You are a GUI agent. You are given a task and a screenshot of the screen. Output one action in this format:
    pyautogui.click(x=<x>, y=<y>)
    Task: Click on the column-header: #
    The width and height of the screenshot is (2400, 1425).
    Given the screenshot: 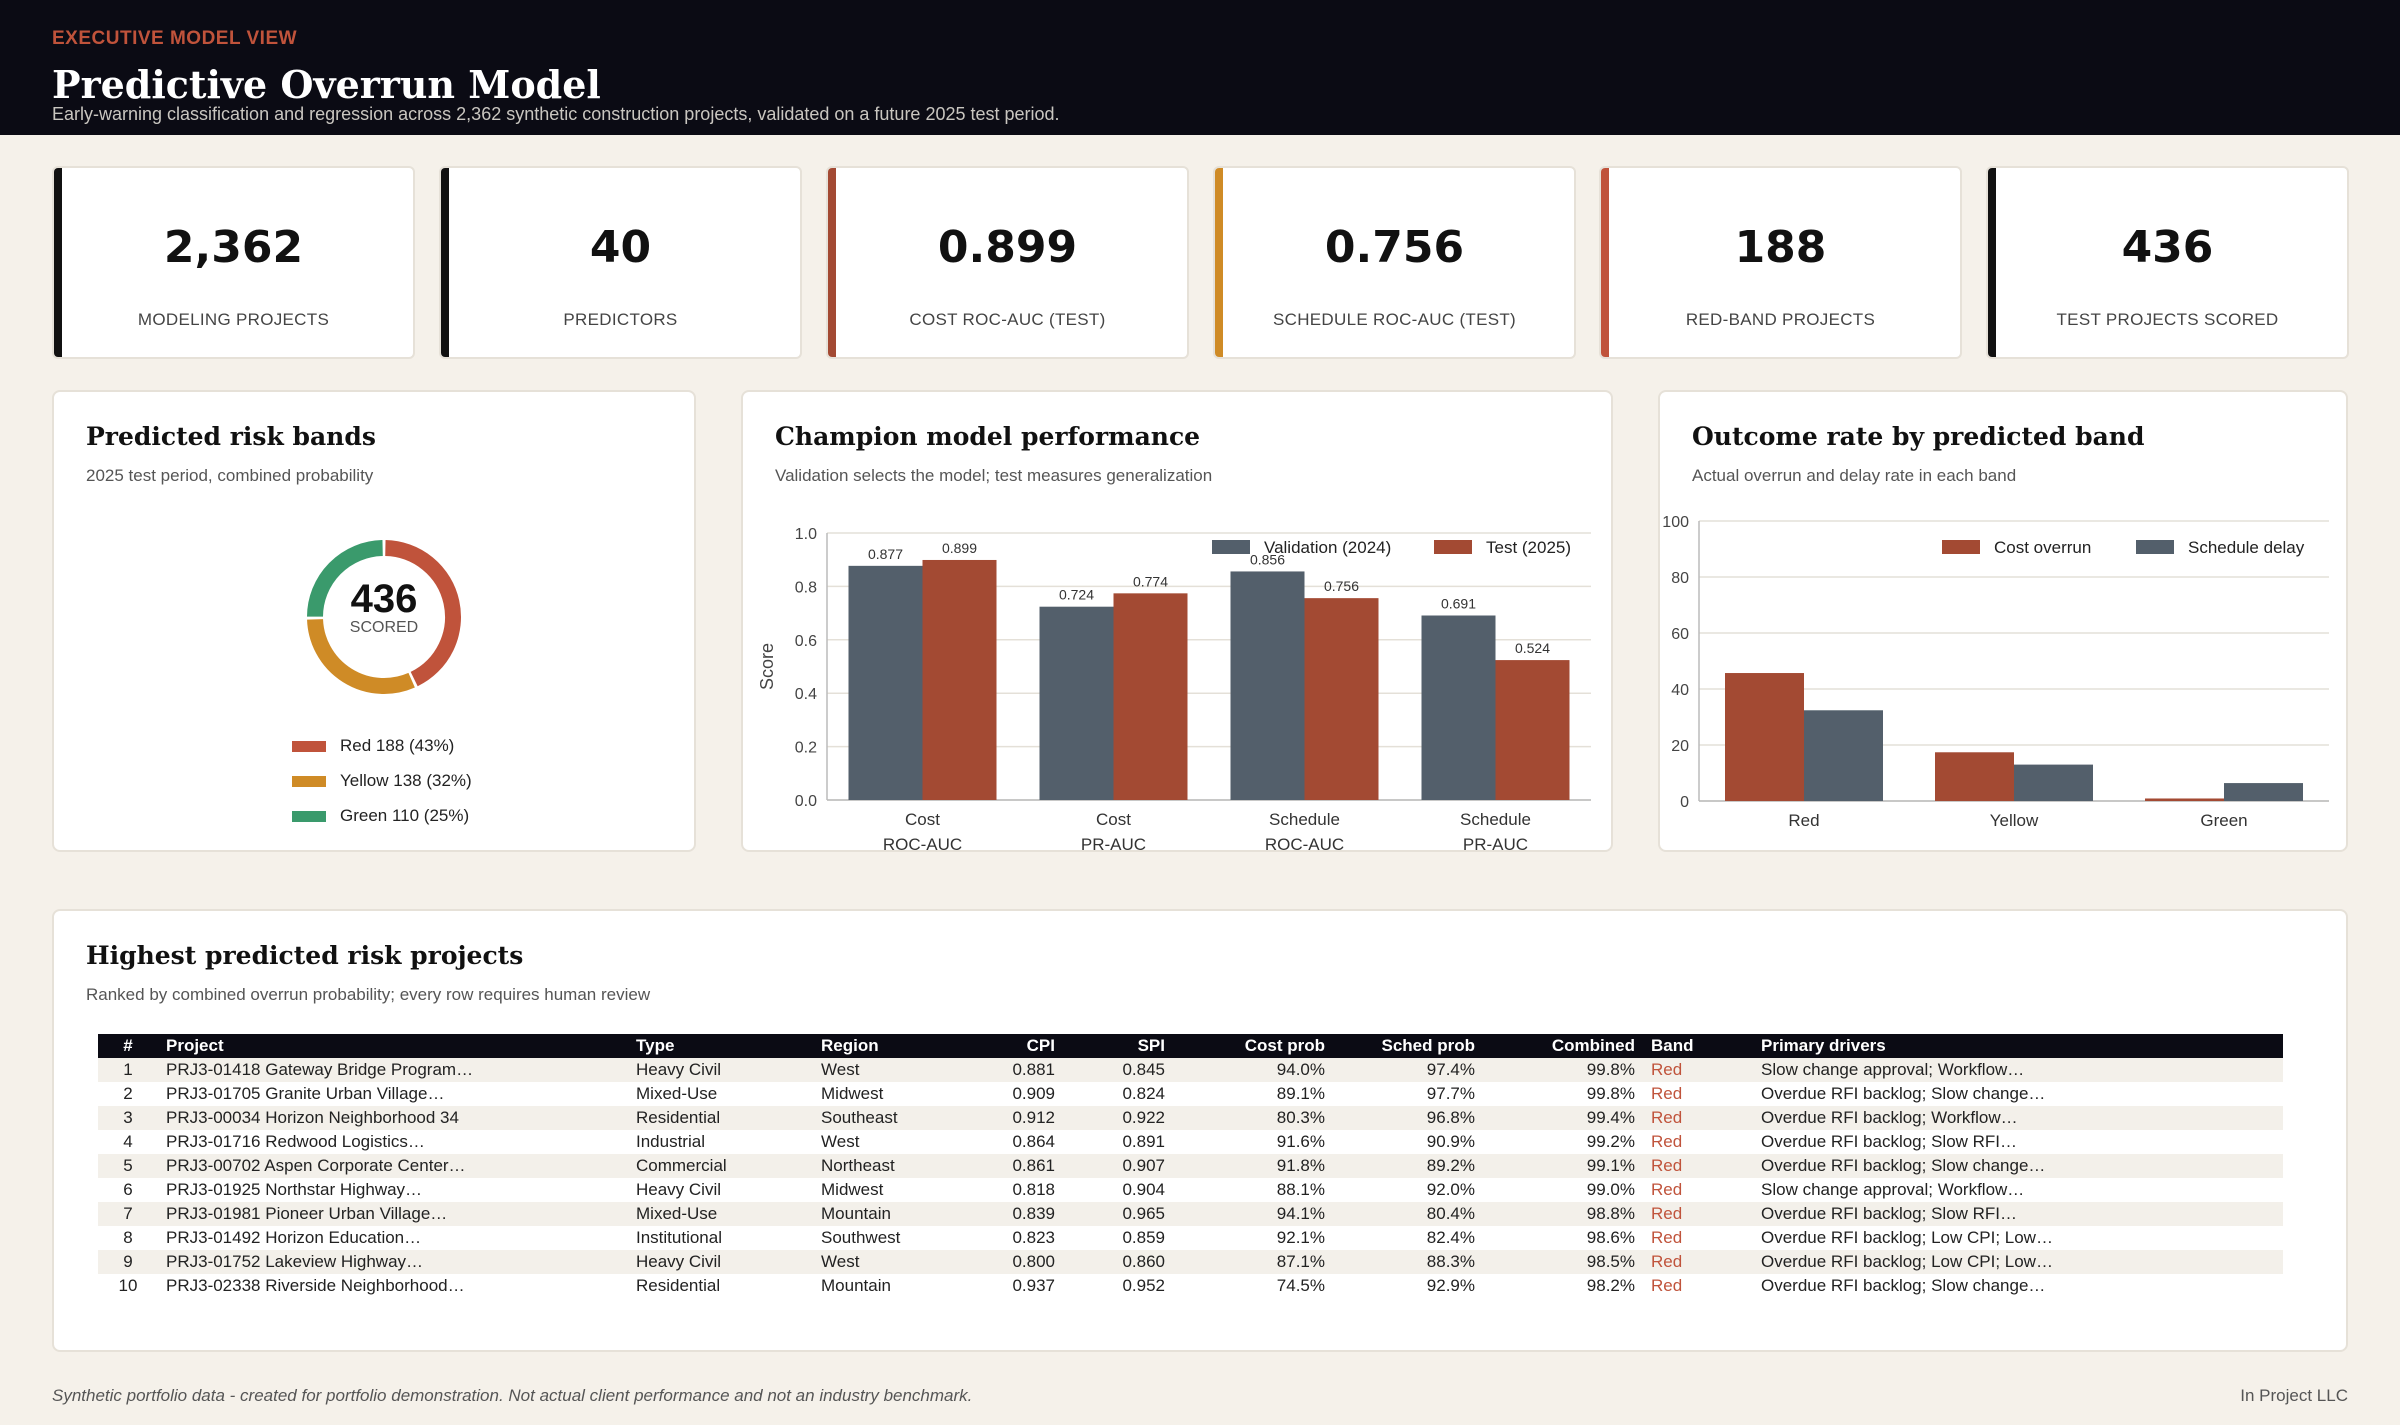 What is the action you would take?
    pyautogui.click(x=128, y=1046)
    